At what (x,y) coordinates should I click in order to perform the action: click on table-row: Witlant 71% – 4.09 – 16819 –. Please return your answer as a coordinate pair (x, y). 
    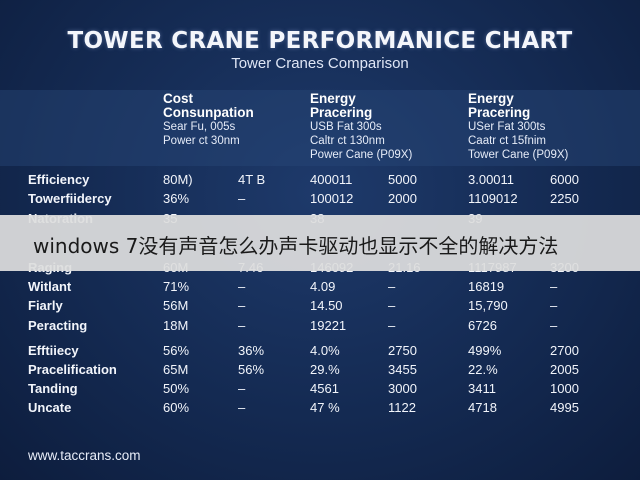
    Looking at the image, I should click on (320, 289).